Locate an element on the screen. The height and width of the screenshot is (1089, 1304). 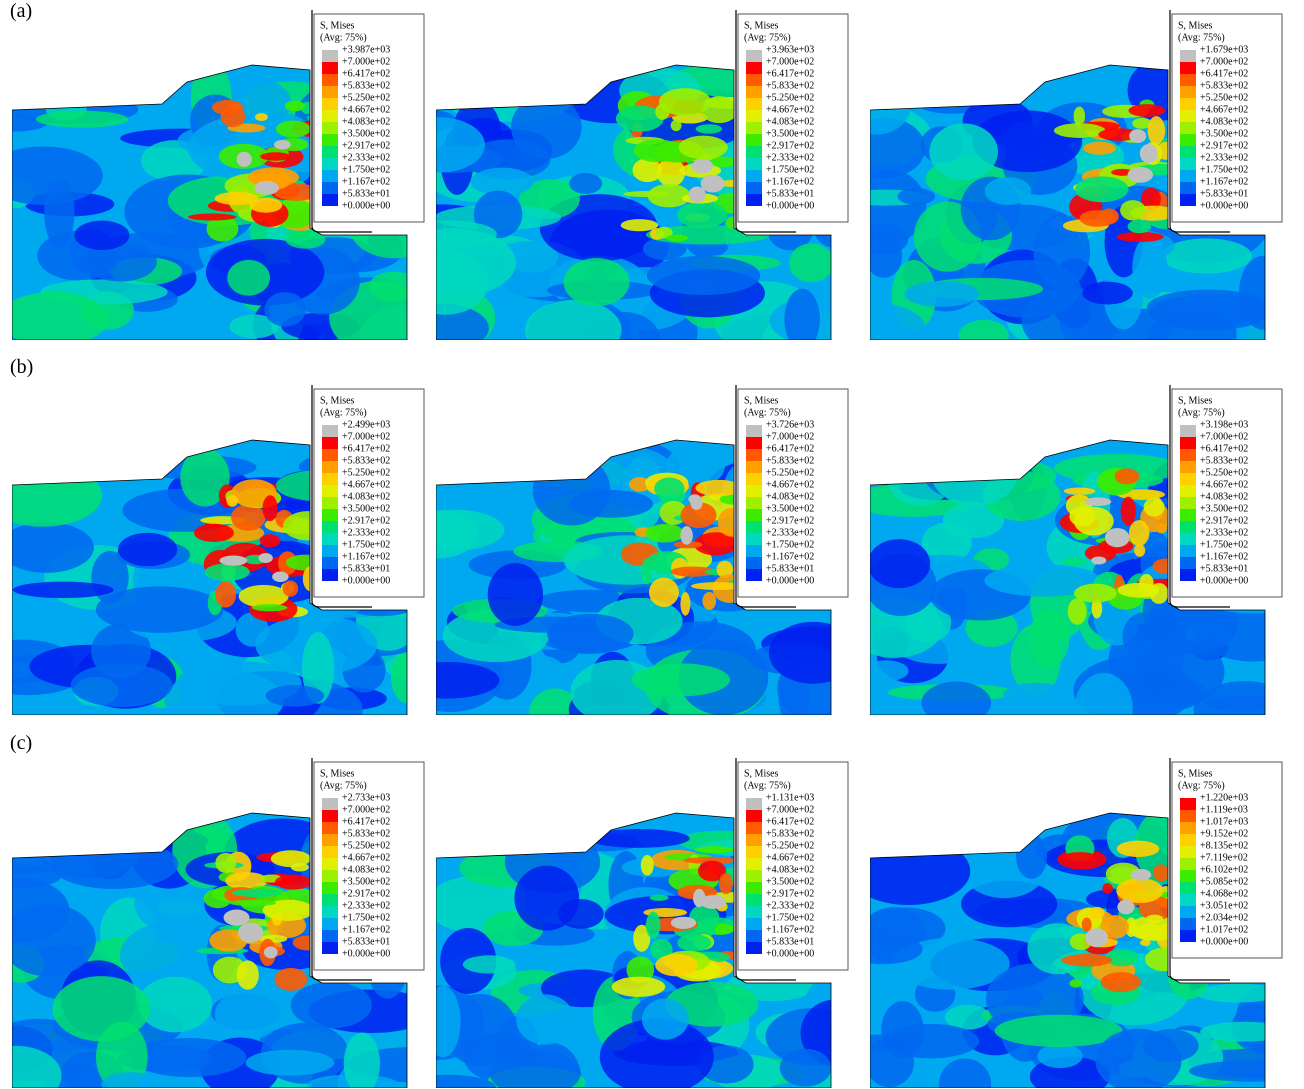
tool is located at coordinates (765, 496).